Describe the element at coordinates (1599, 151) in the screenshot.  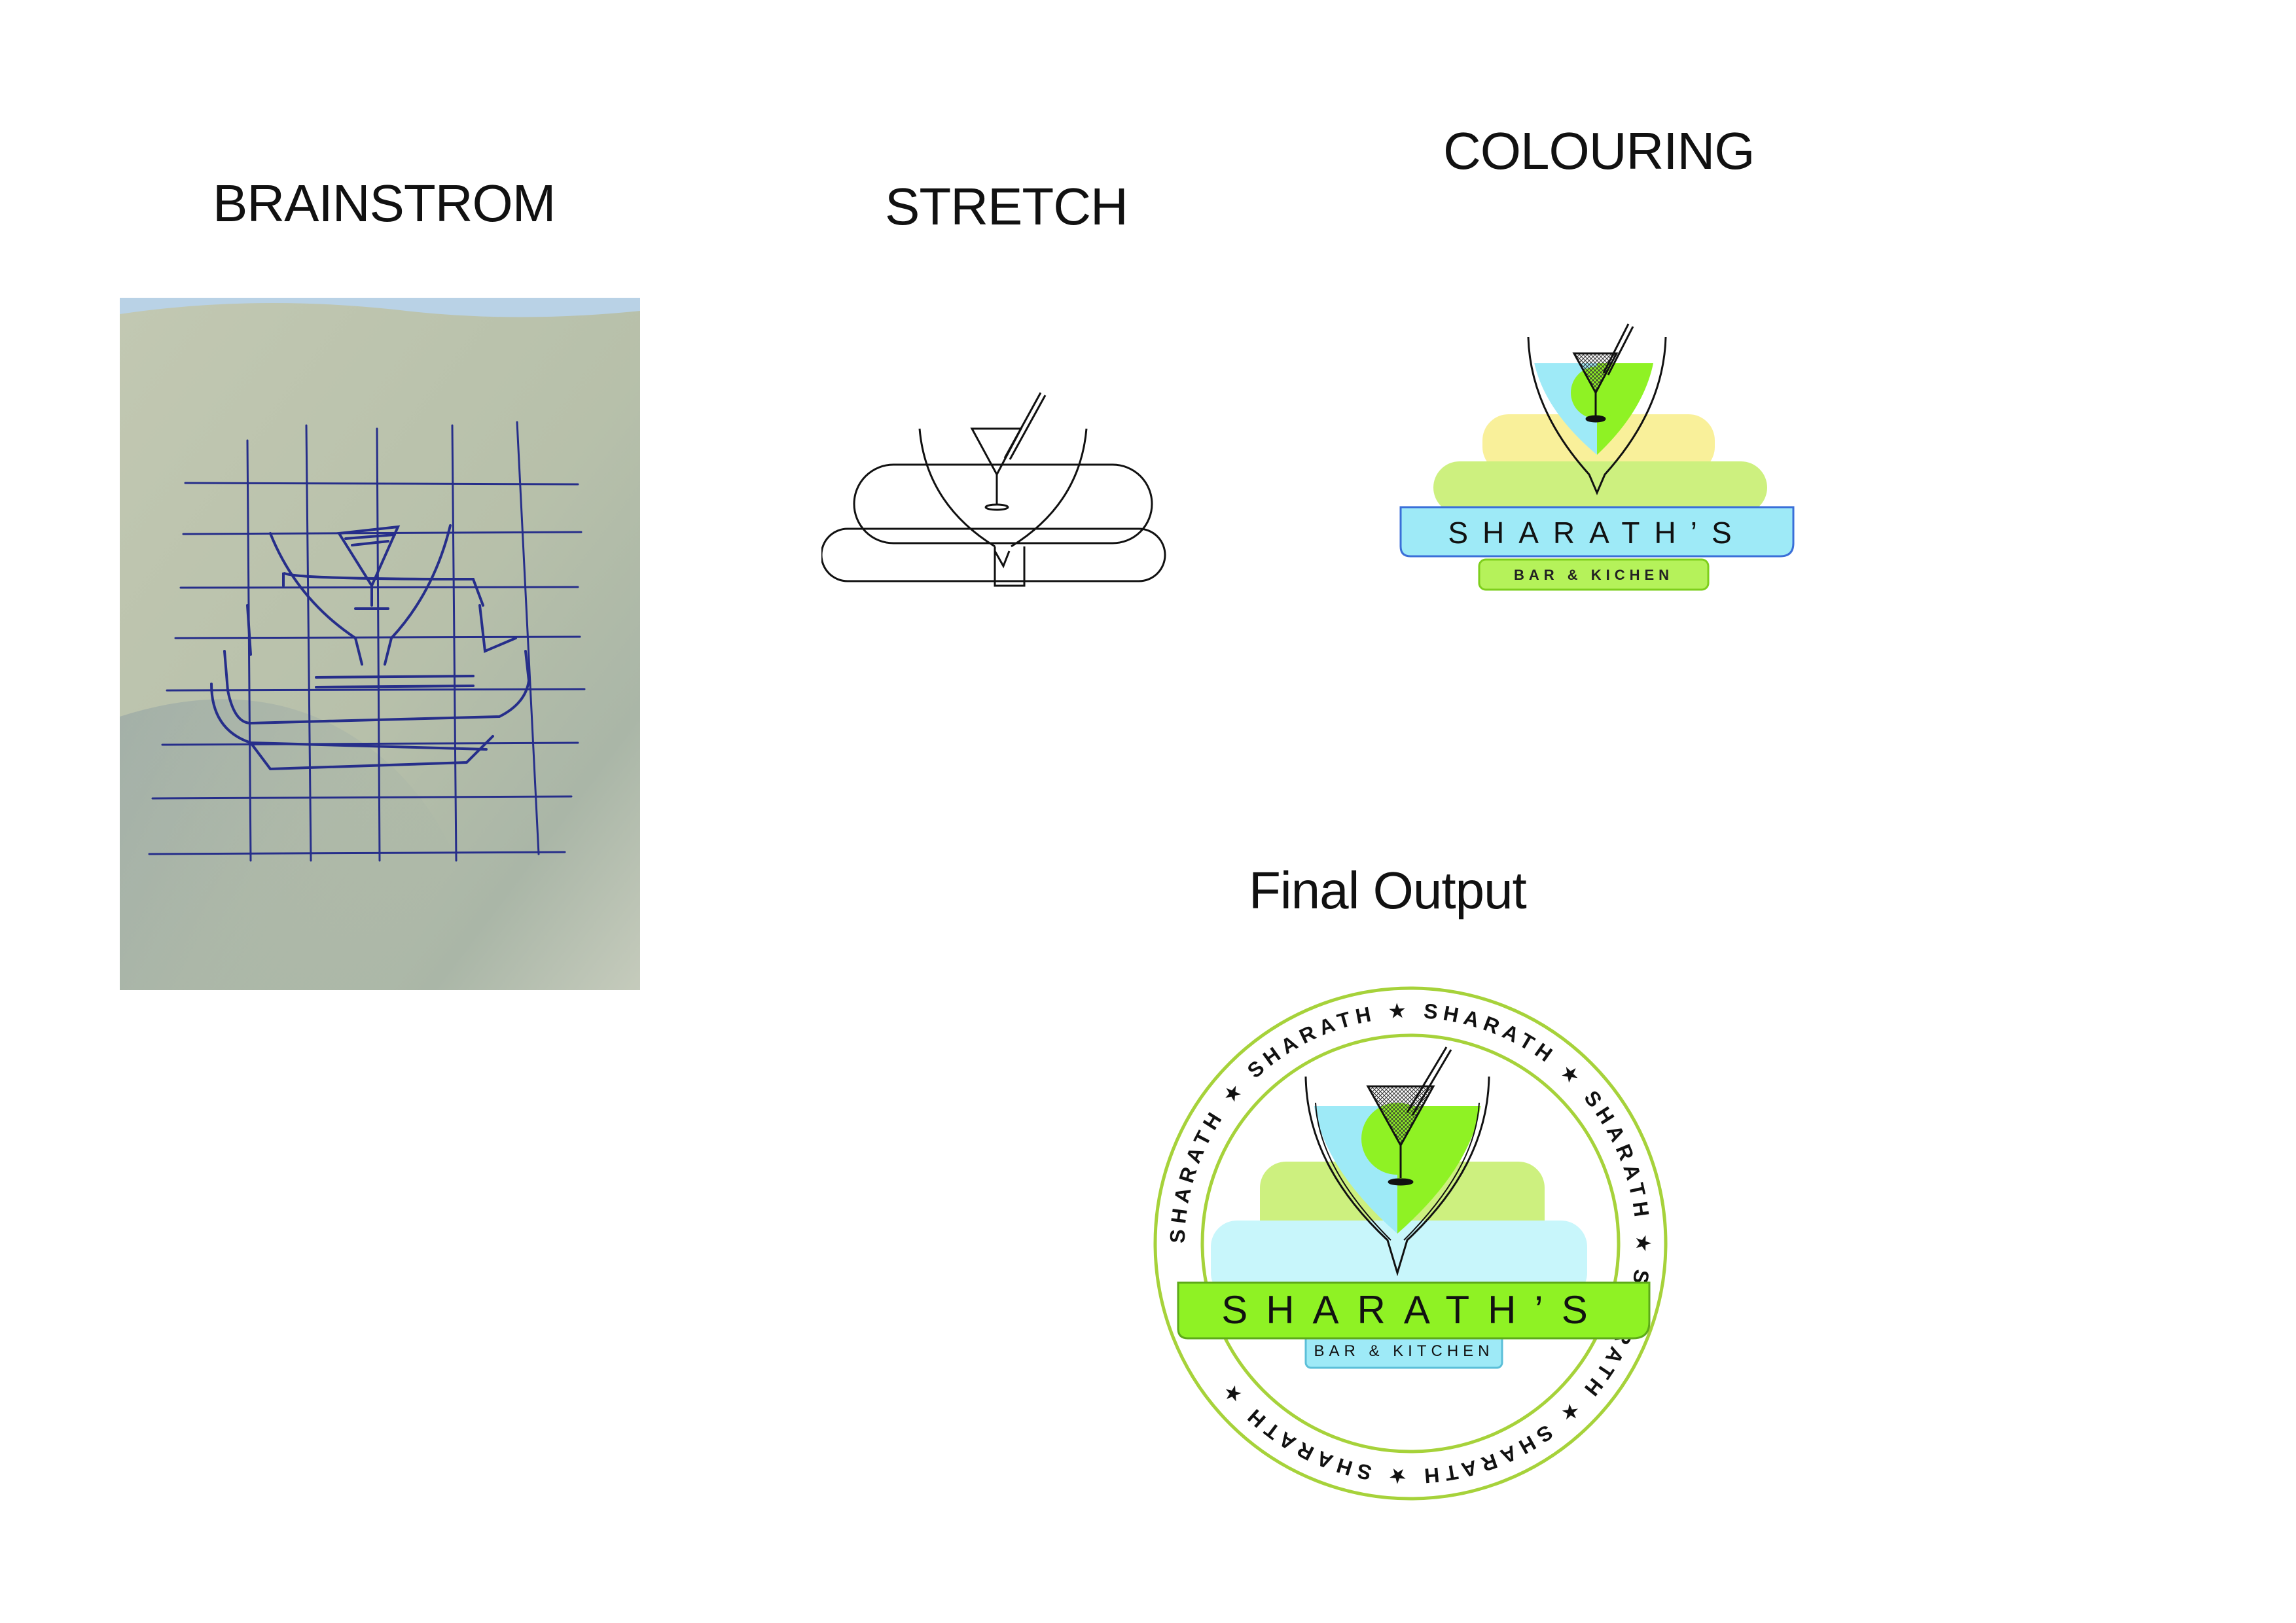
I see `colouring-heading: COLOURING` at that location.